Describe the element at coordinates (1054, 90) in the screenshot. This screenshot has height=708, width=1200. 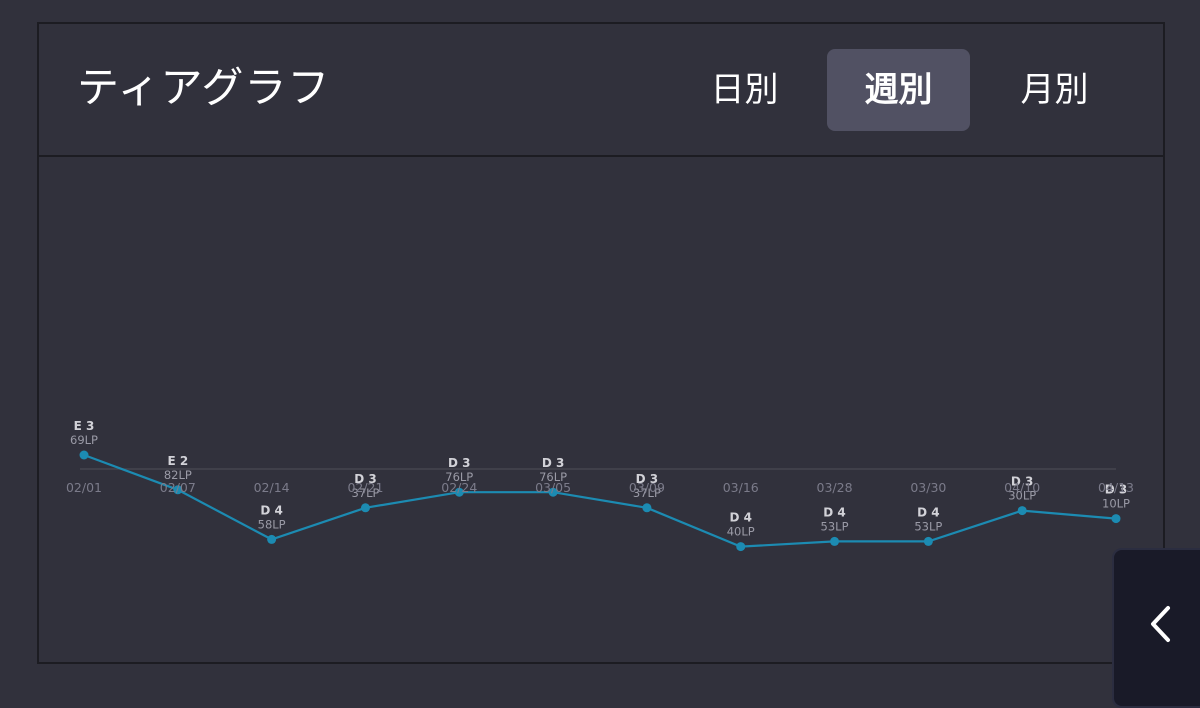
I see `tab-monthly: 月別` at that location.